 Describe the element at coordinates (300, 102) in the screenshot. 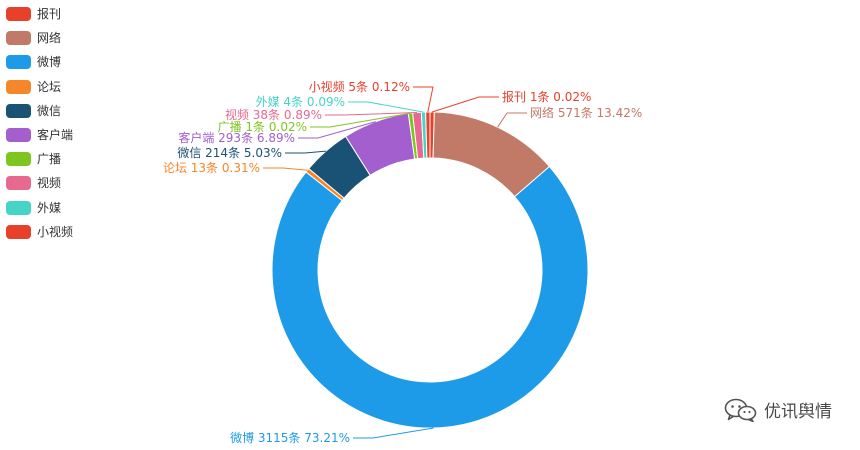

I see `slice-label: 外媒 4条 0.09%` at that location.